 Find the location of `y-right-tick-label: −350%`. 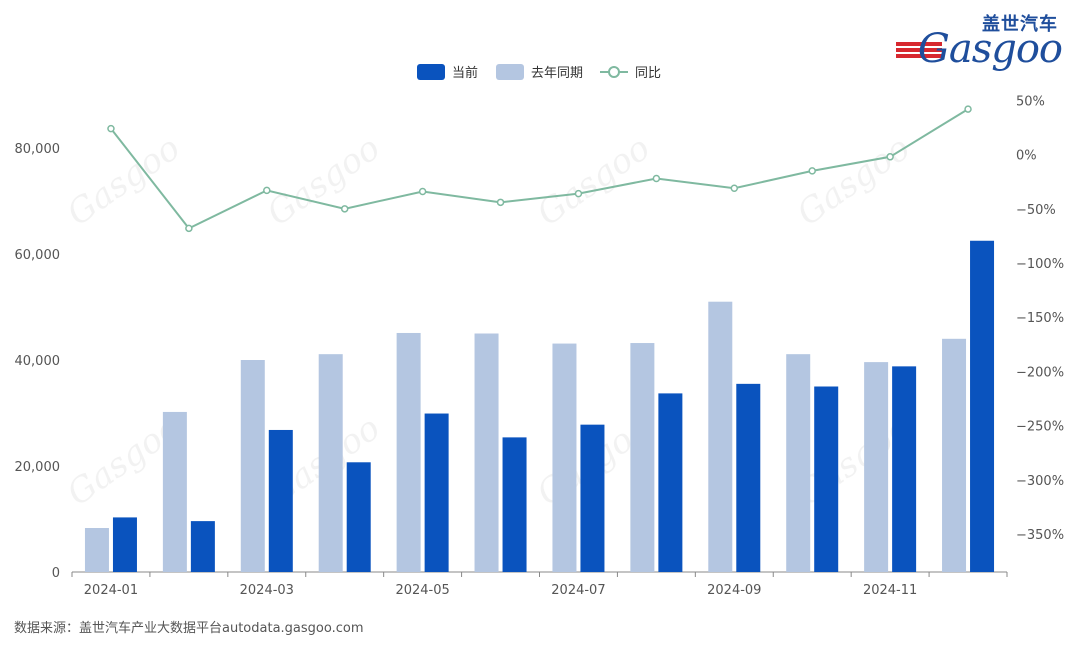

y-right-tick-label: −350% is located at coordinates (1040, 535).